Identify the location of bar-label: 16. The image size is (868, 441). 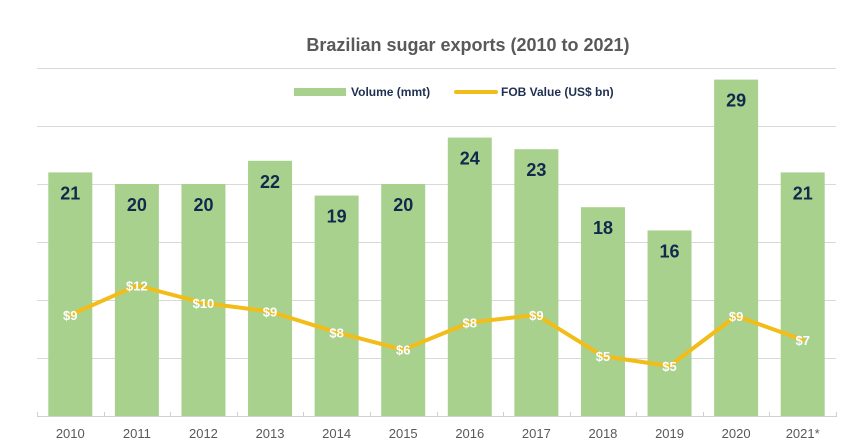
(670, 251).